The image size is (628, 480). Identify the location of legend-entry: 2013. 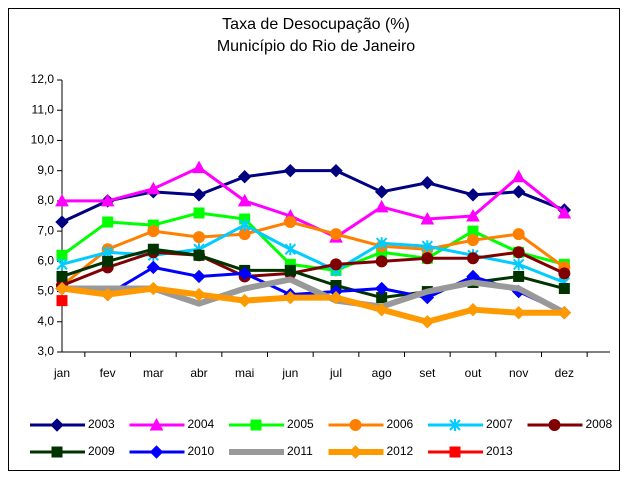
(470, 451).